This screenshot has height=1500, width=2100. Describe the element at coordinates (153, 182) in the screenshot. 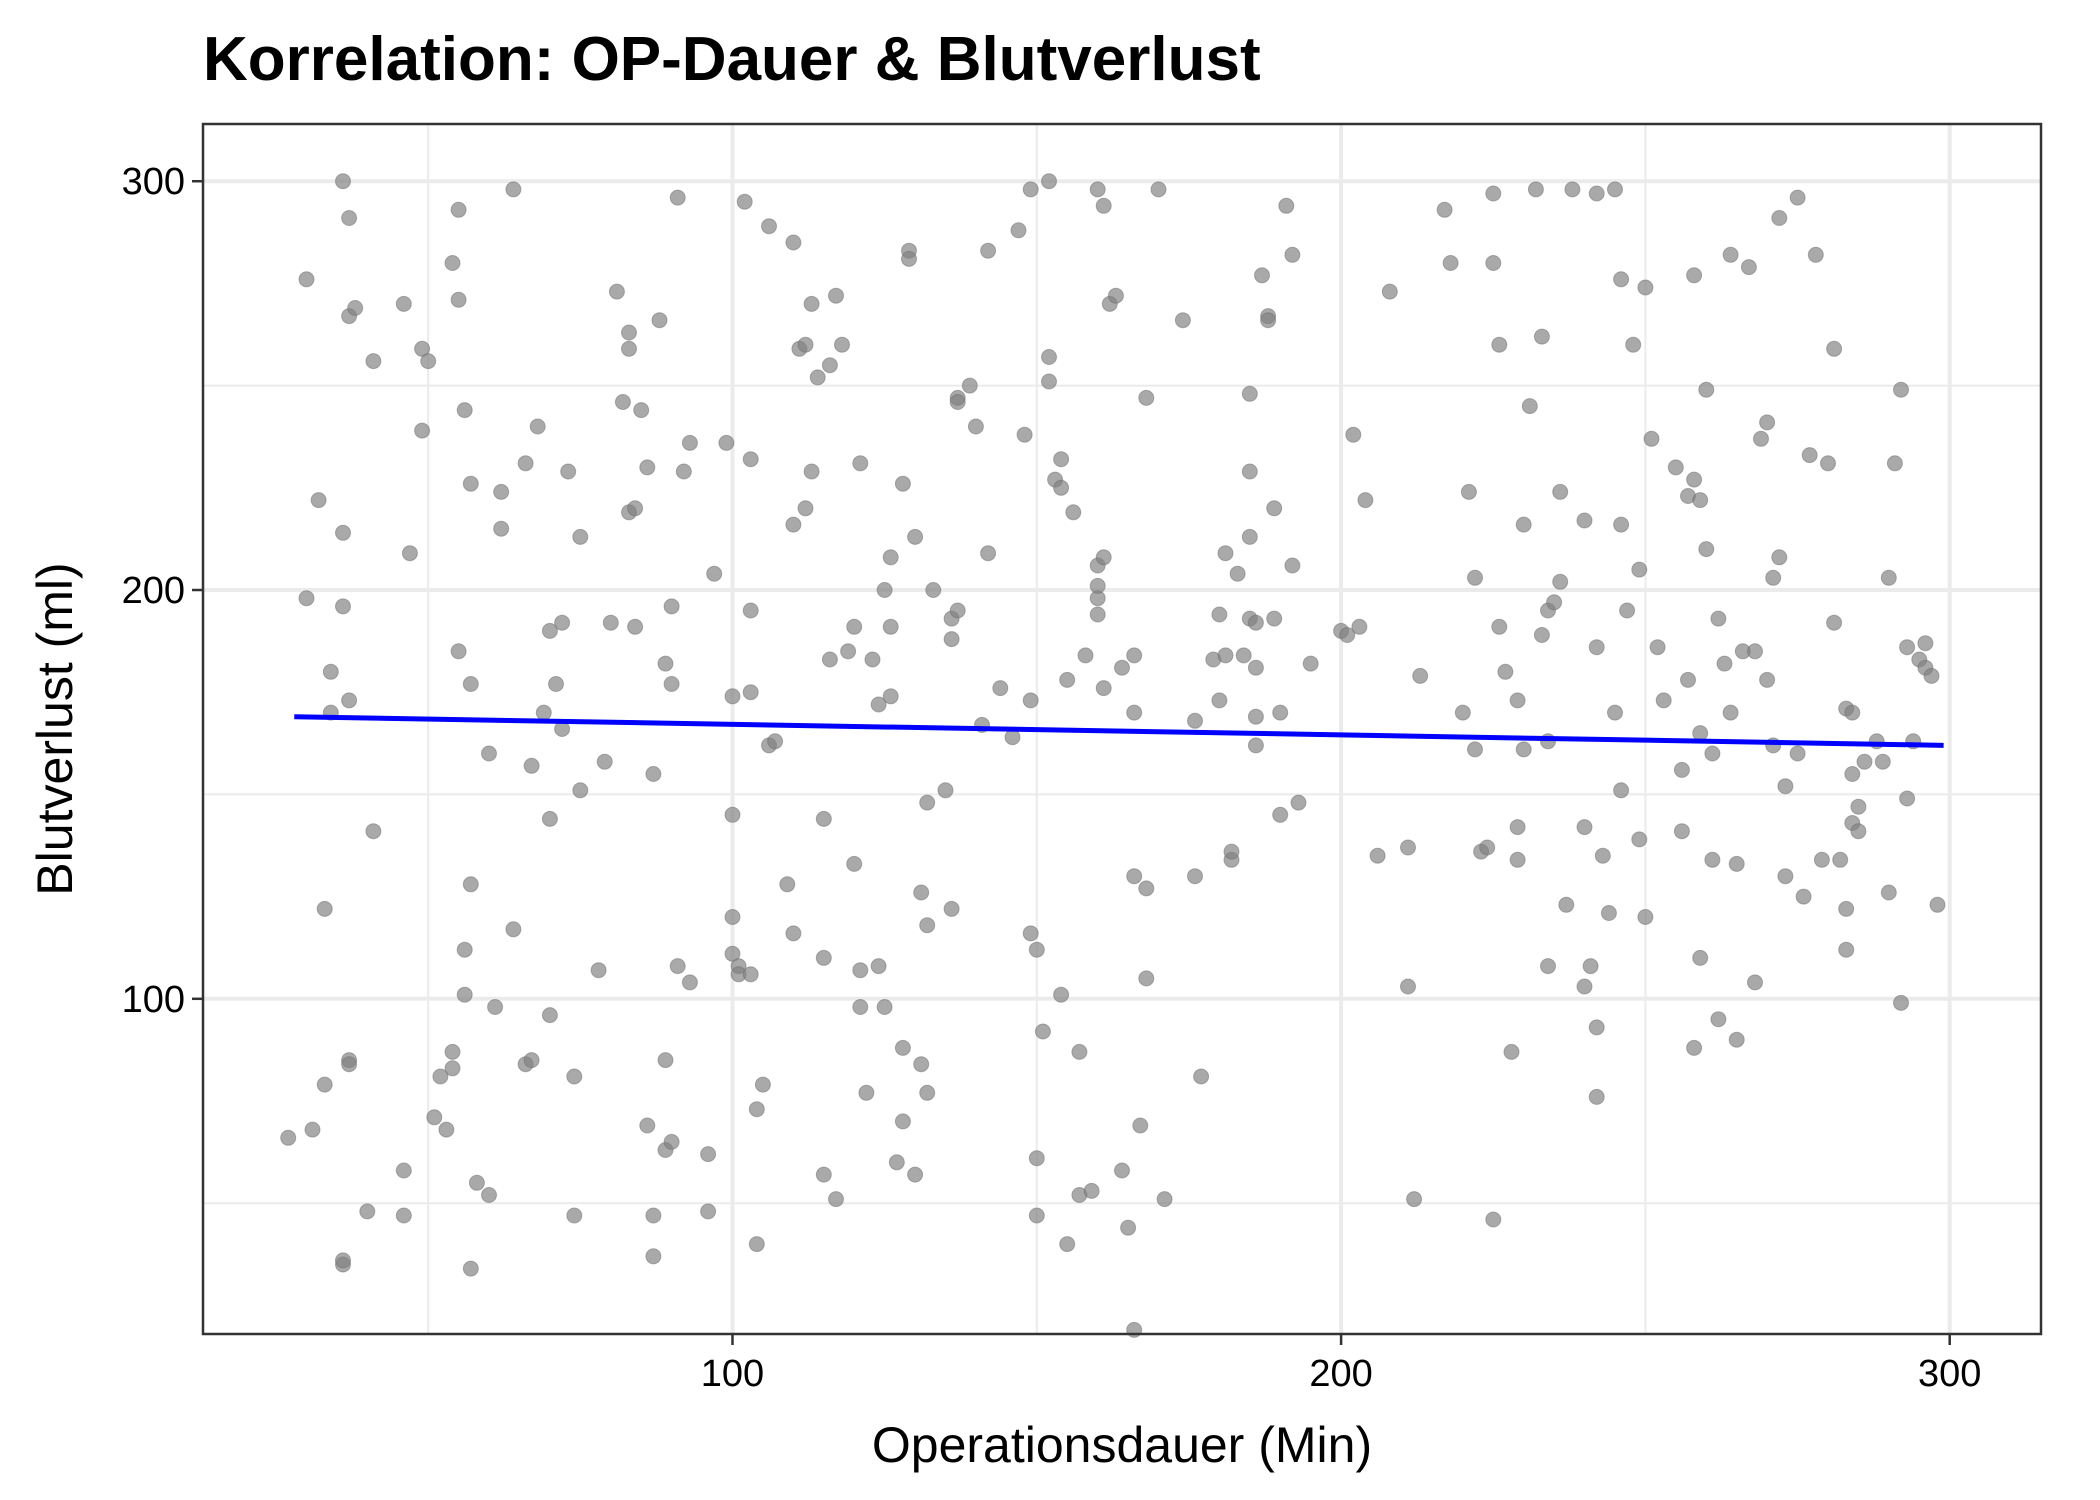

I see `y-tick-label: 300` at that location.